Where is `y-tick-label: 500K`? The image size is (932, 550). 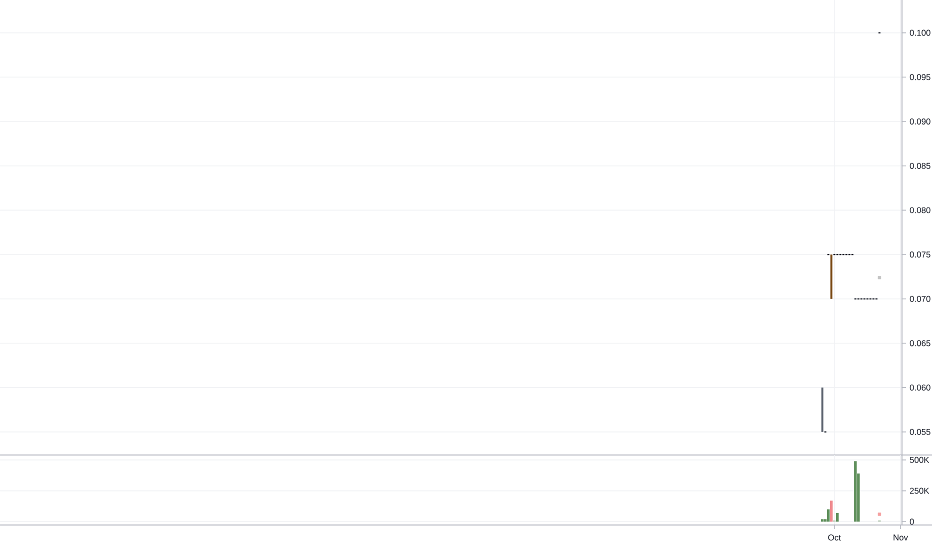
y-tick-label: 500K is located at coordinates (920, 459).